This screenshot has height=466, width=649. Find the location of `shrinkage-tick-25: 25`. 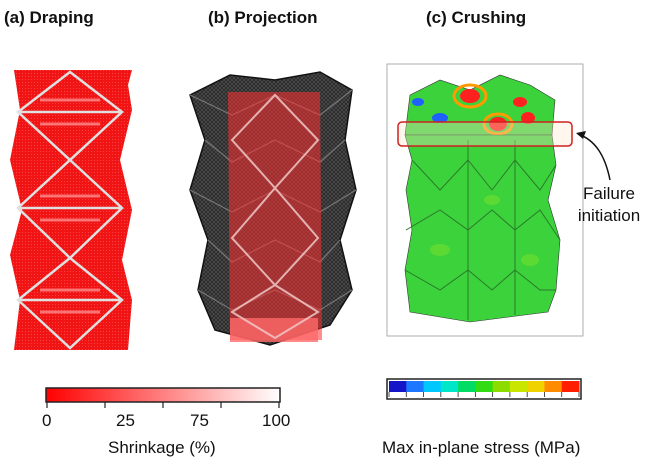

shrinkage-tick-25: 25 is located at coordinates (125, 420).